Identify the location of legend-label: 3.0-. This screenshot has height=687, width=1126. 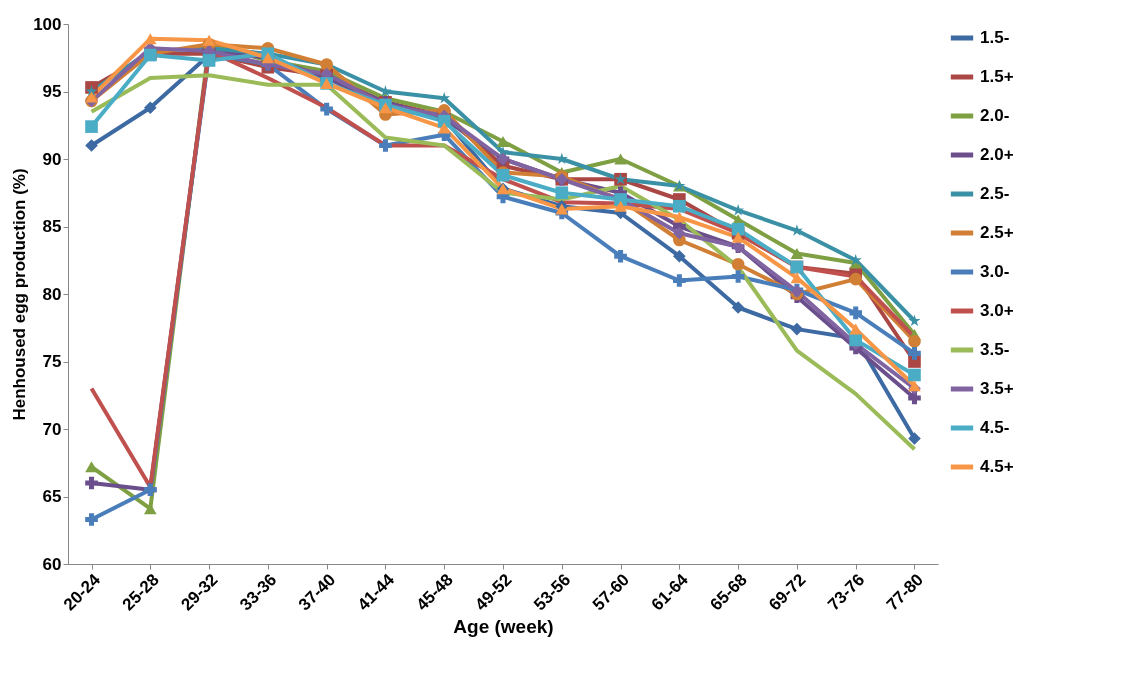
(995, 271).